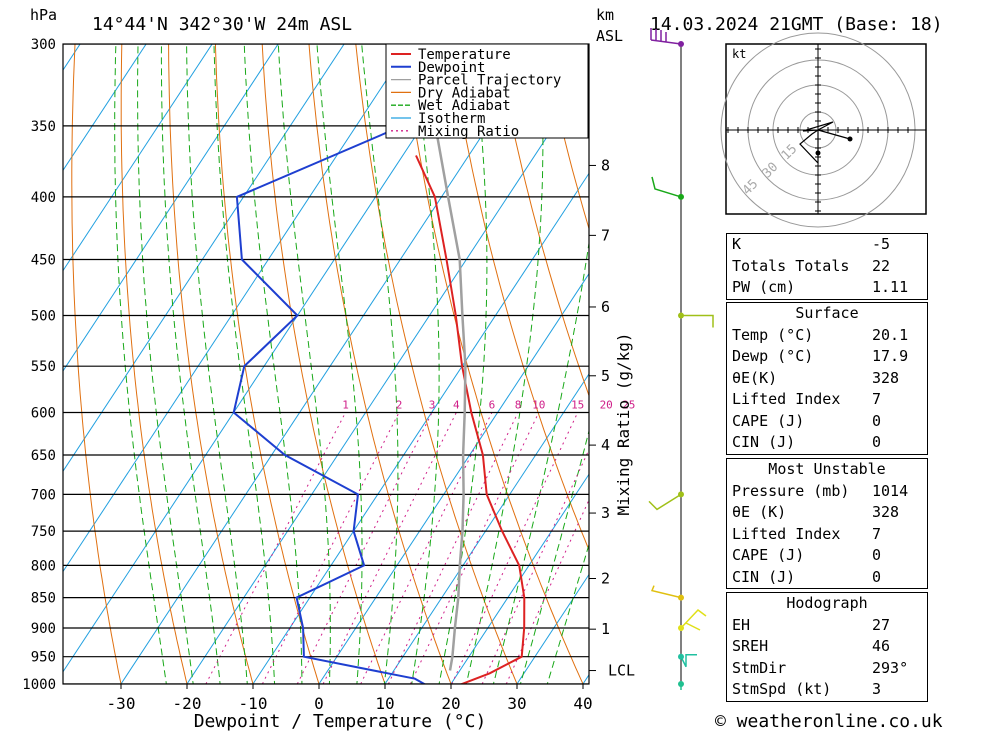 Image resolution: width=1000 pixels, height=733 pixels. I want to click on legend-label: Dewpoint, so click(451, 68).